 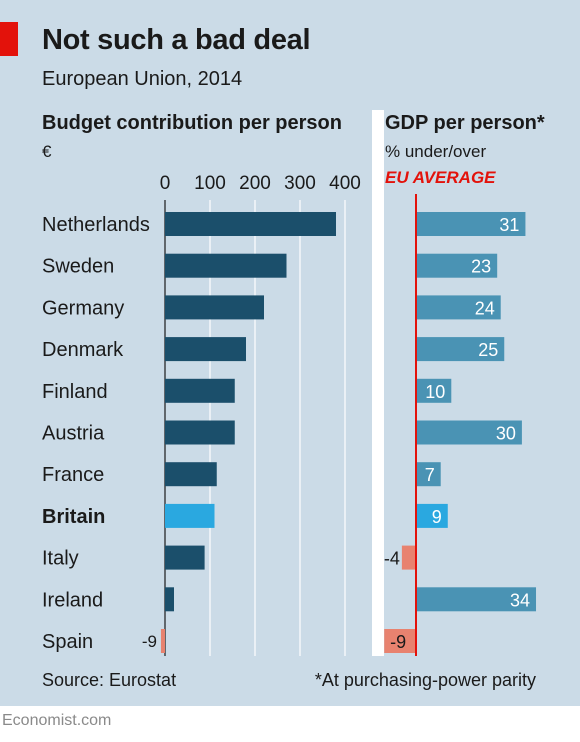 I want to click on contribution-bar-sweden, so click(x=226, y=265).